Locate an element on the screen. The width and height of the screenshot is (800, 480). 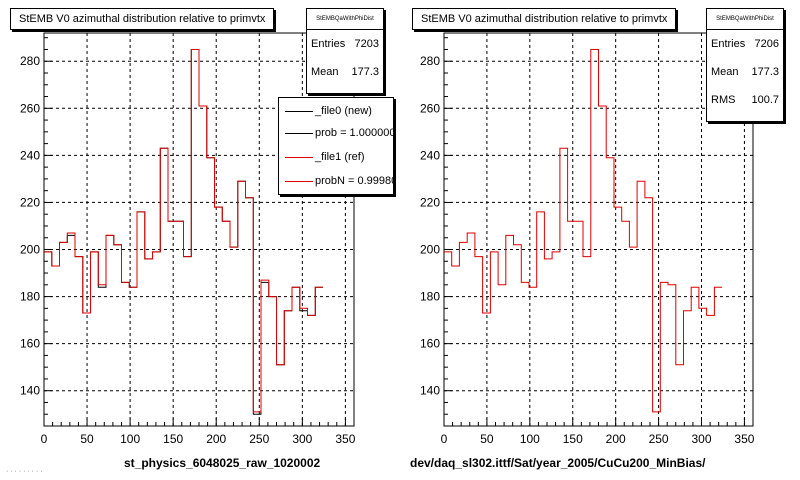
right-y-tick-label: 240 is located at coordinates (430, 155).